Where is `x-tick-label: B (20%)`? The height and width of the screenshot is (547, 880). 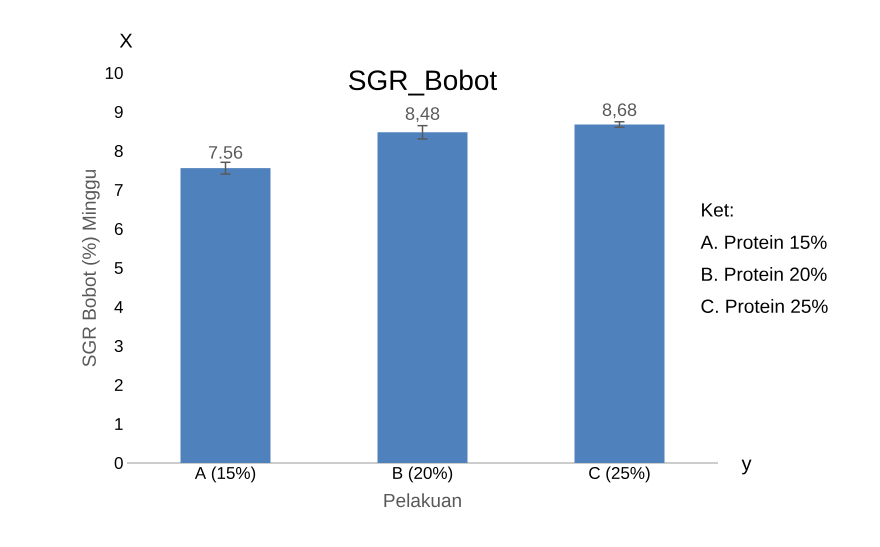 x-tick-label: B (20%) is located at coordinates (422, 474).